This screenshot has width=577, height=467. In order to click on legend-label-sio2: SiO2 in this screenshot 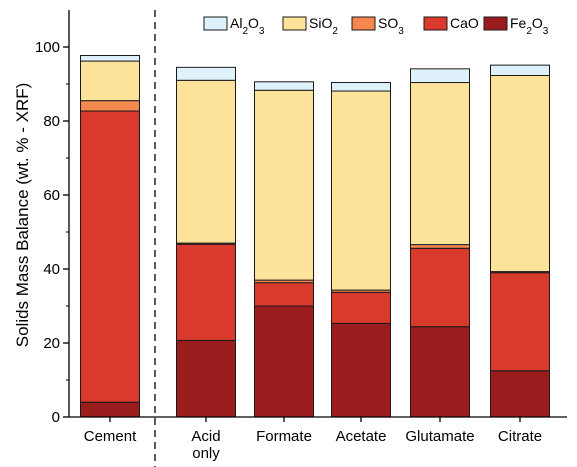, I will do `click(323, 26)`.